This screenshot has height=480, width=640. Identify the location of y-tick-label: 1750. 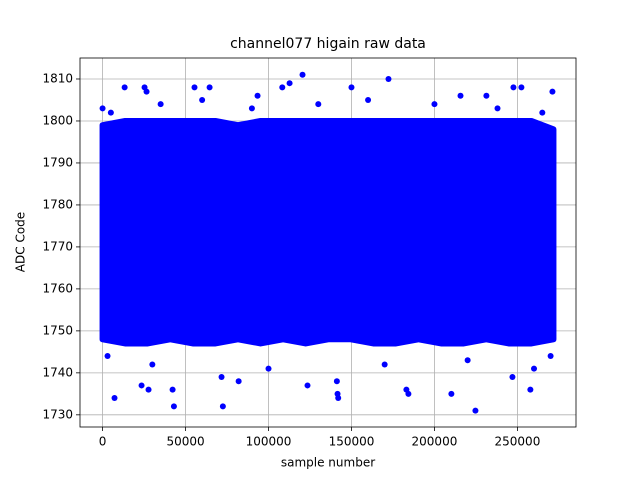
(57, 330).